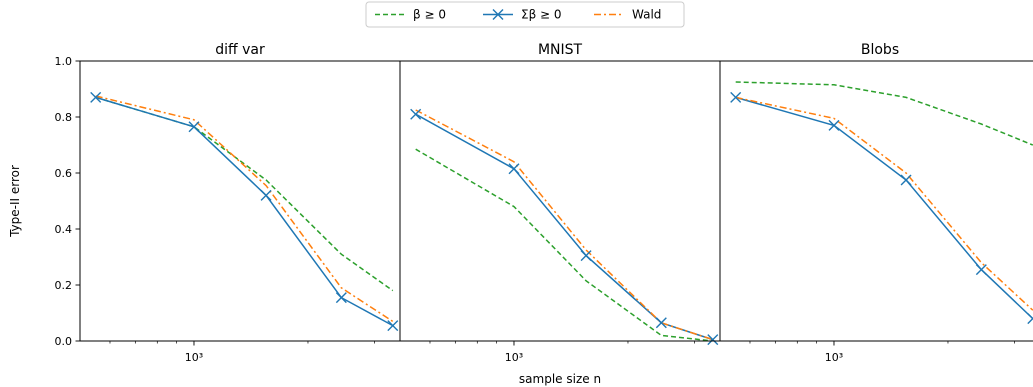 This screenshot has height=387, width=1033. Describe the element at coordinates (560, 379) in the screenshot. I see `x-axis-label: sample size n` at that location.